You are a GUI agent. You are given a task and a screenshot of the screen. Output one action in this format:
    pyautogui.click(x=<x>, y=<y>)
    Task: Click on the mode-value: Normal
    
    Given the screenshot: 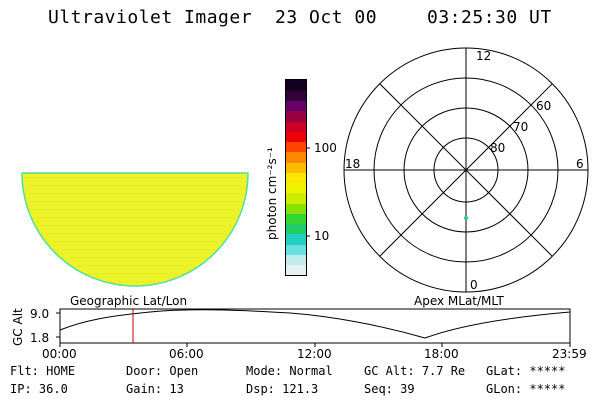 What is the action you would take?
    pyautogui.click(x=311, y=371)
    